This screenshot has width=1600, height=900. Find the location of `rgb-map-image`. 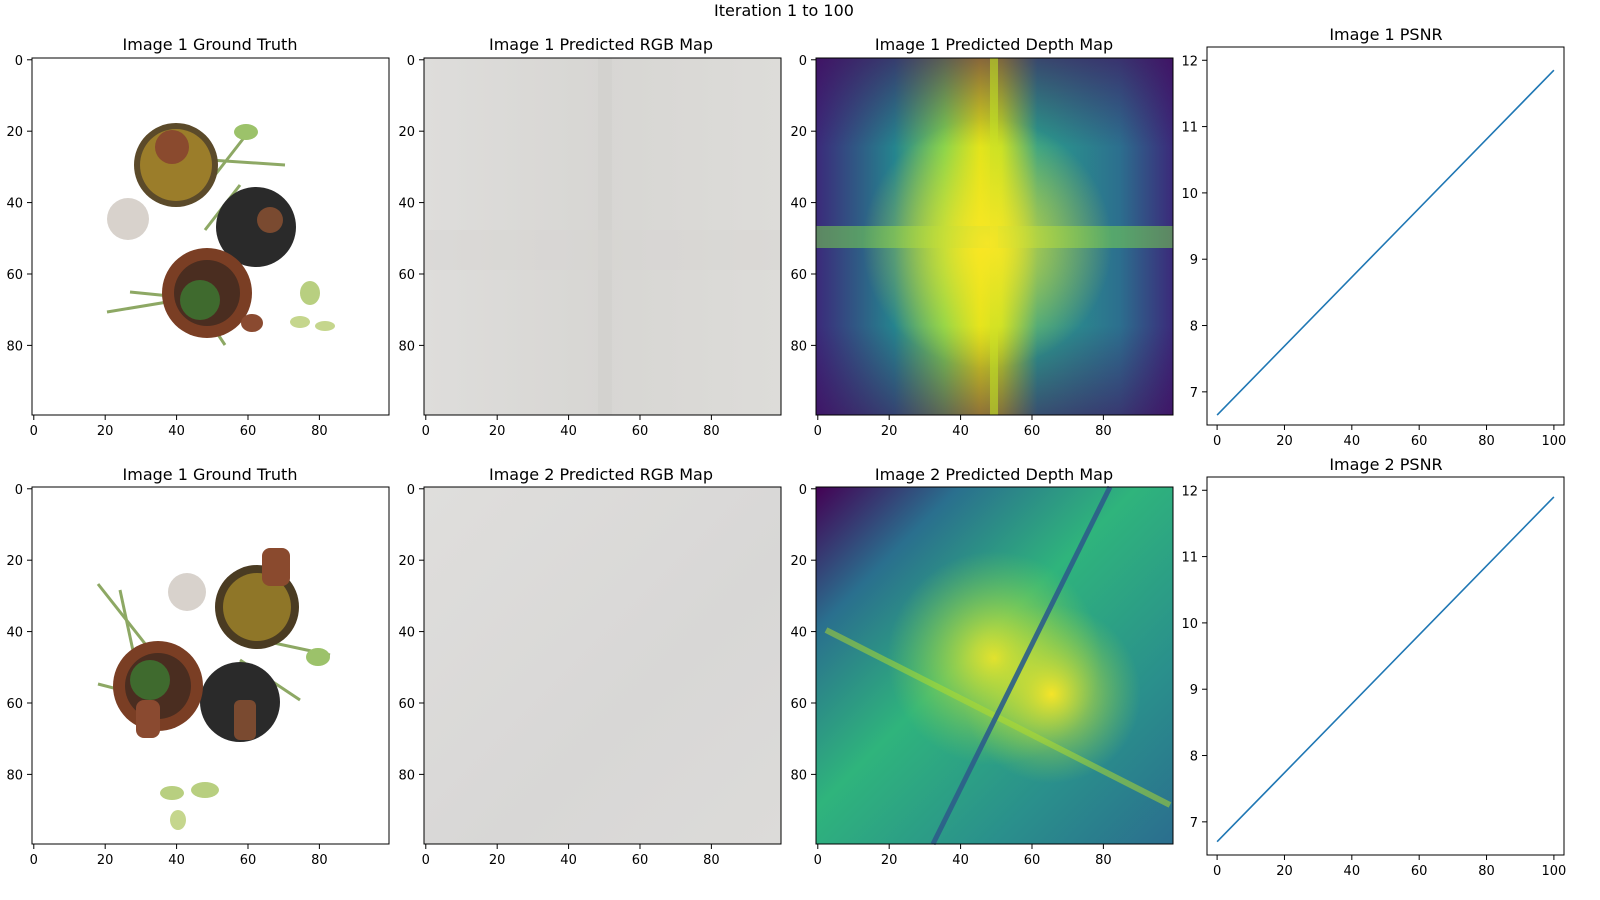

rgb-map-image is located at coordinates (602, 665).